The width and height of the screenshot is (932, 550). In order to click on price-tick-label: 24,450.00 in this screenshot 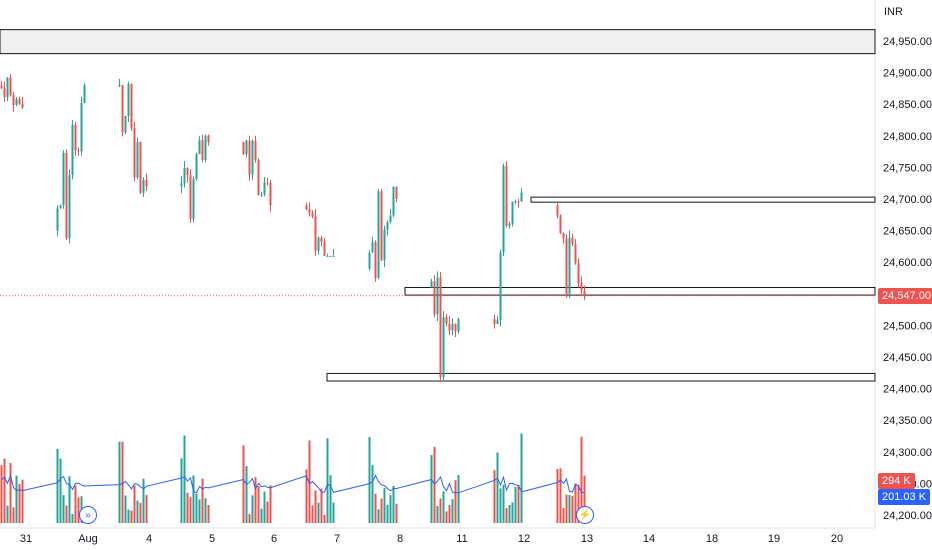, I will do `click(907, 358)`.